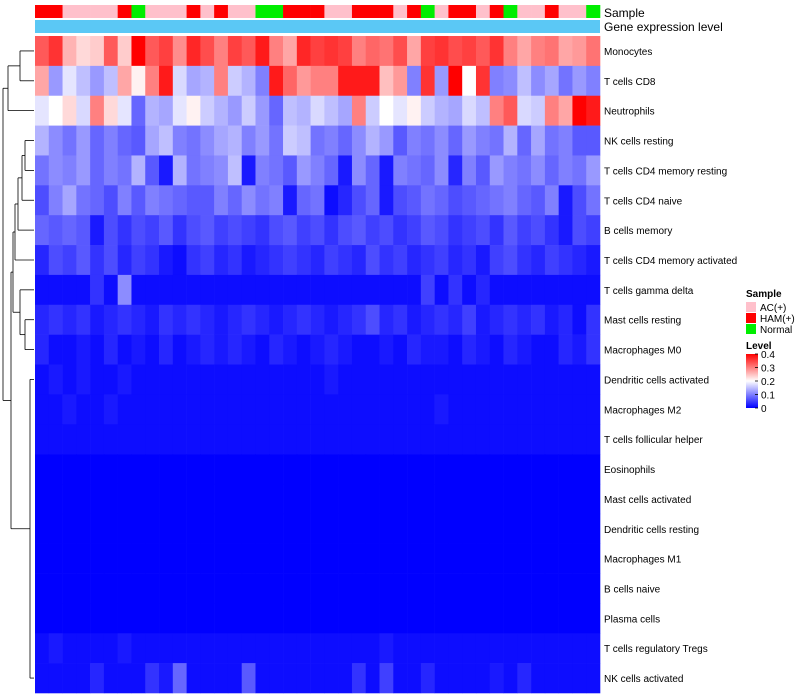 Image resolution: width=800 pixels, height=700 pixels. I want to click on sample-legend-label: Normal, so click(776, 330).